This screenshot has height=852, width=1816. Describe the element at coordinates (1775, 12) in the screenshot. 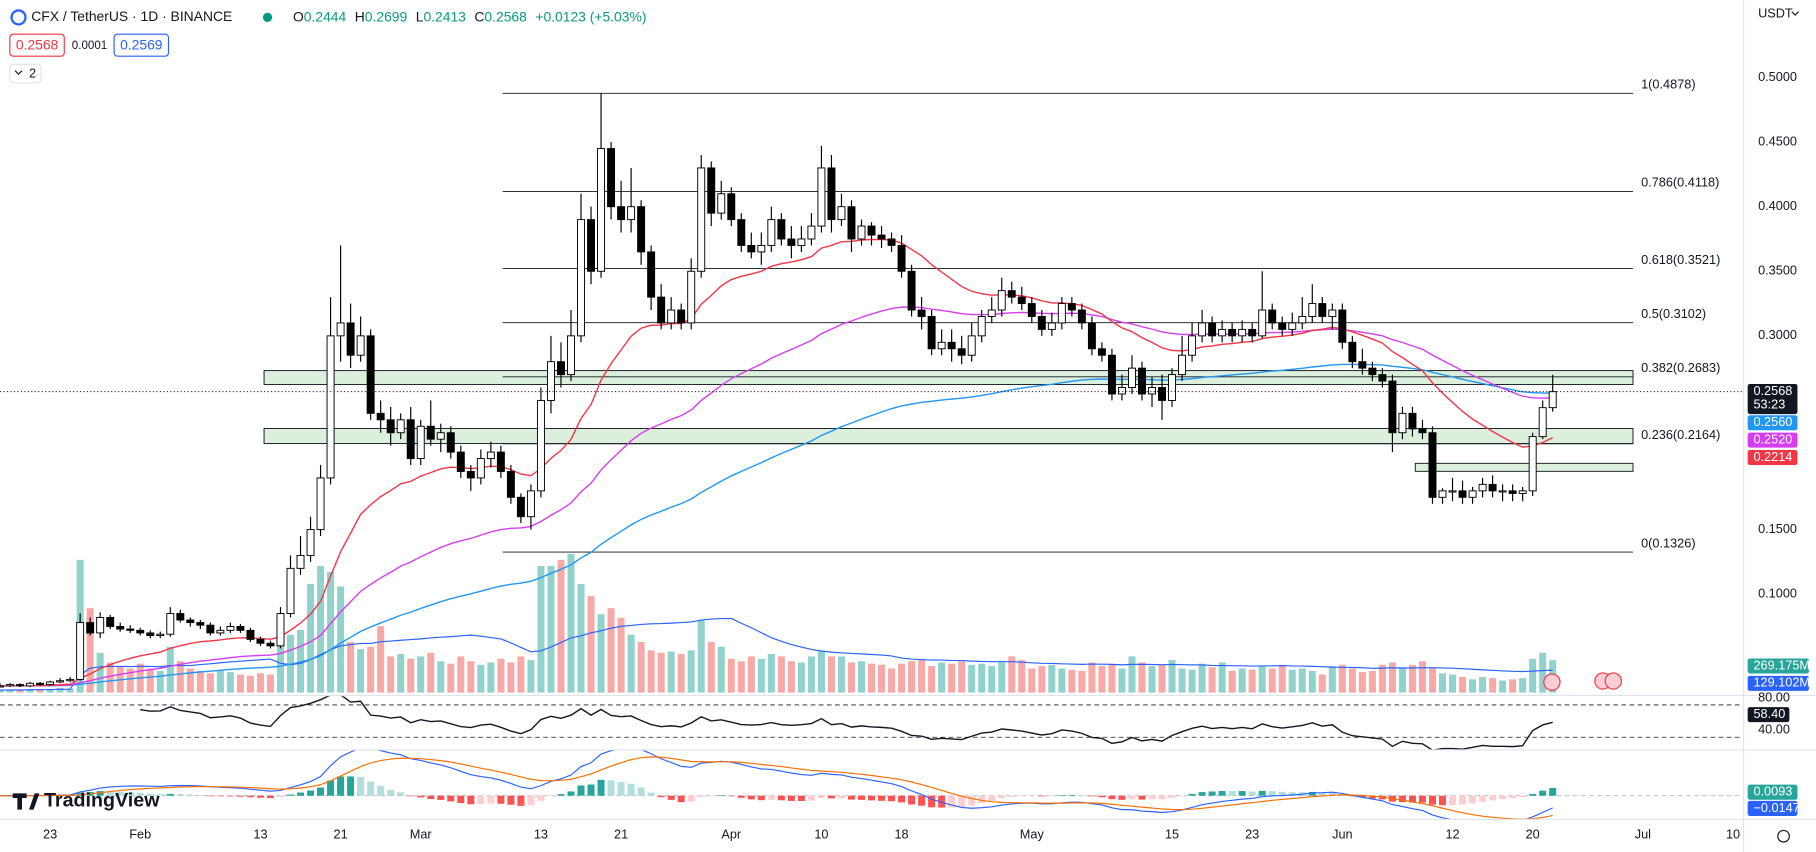

I see `currency: USDT` at that location.